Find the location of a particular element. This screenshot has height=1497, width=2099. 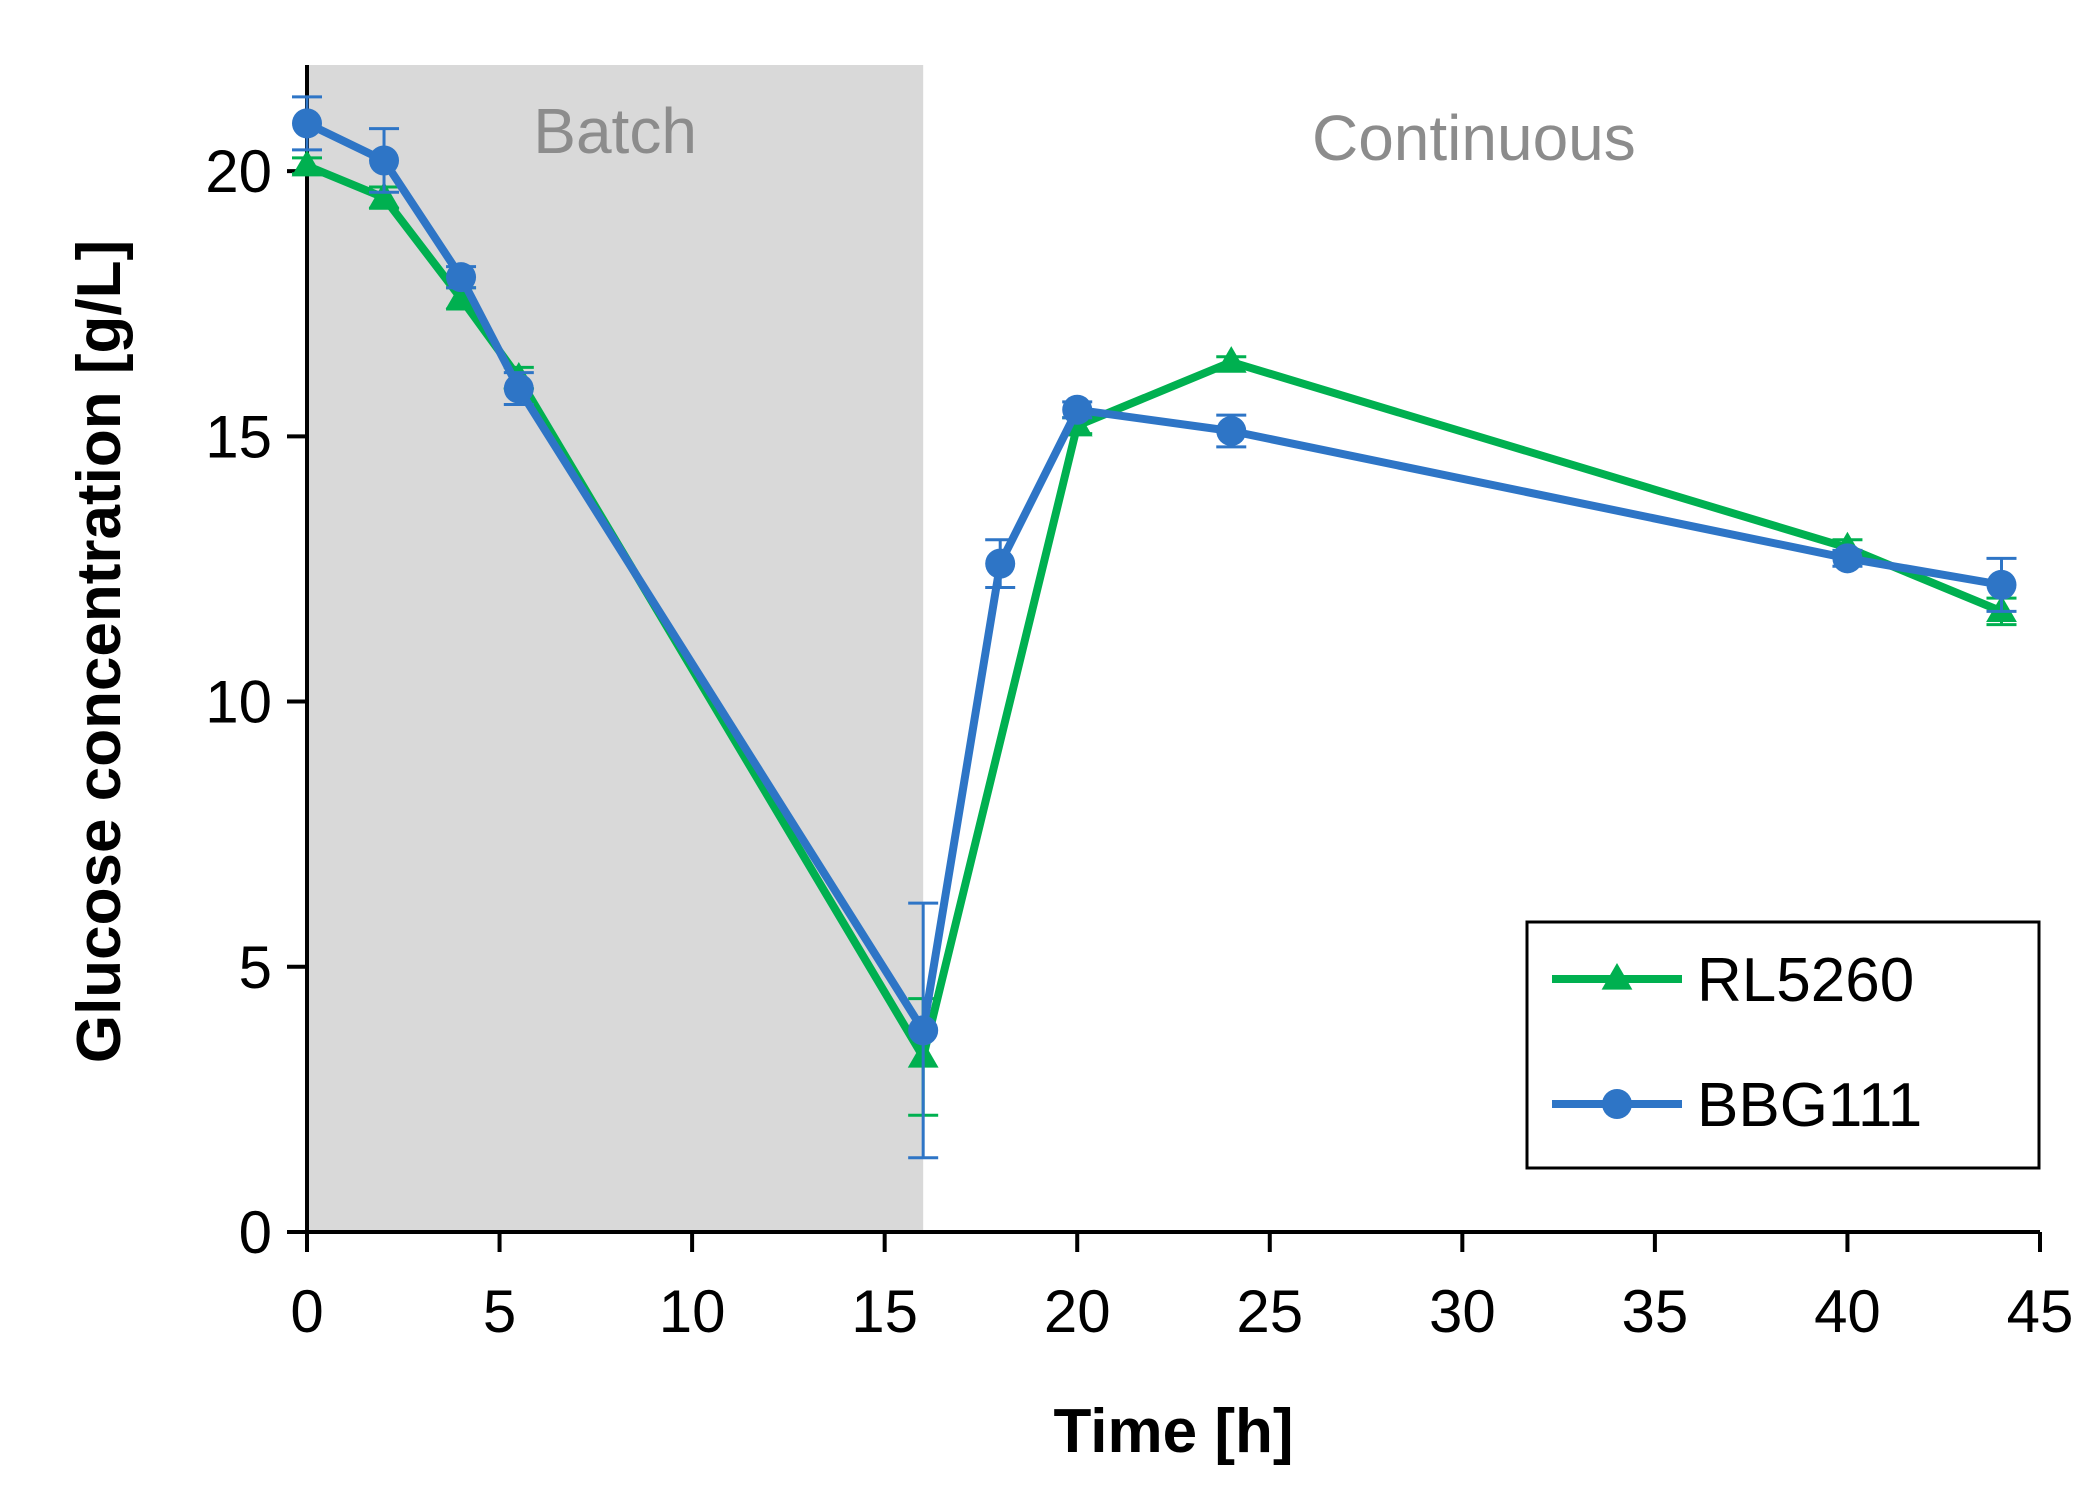

legend-item-rl5260: RL5260 is located at coordinates (1733, 980).